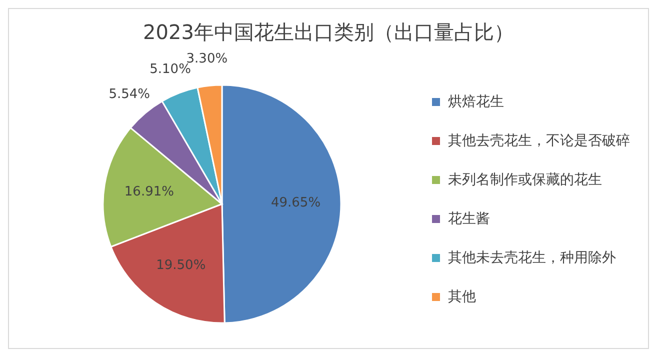 This screenshot has width=657, height=357. I want to click on data-label: 16.91%, so click(149, 192).